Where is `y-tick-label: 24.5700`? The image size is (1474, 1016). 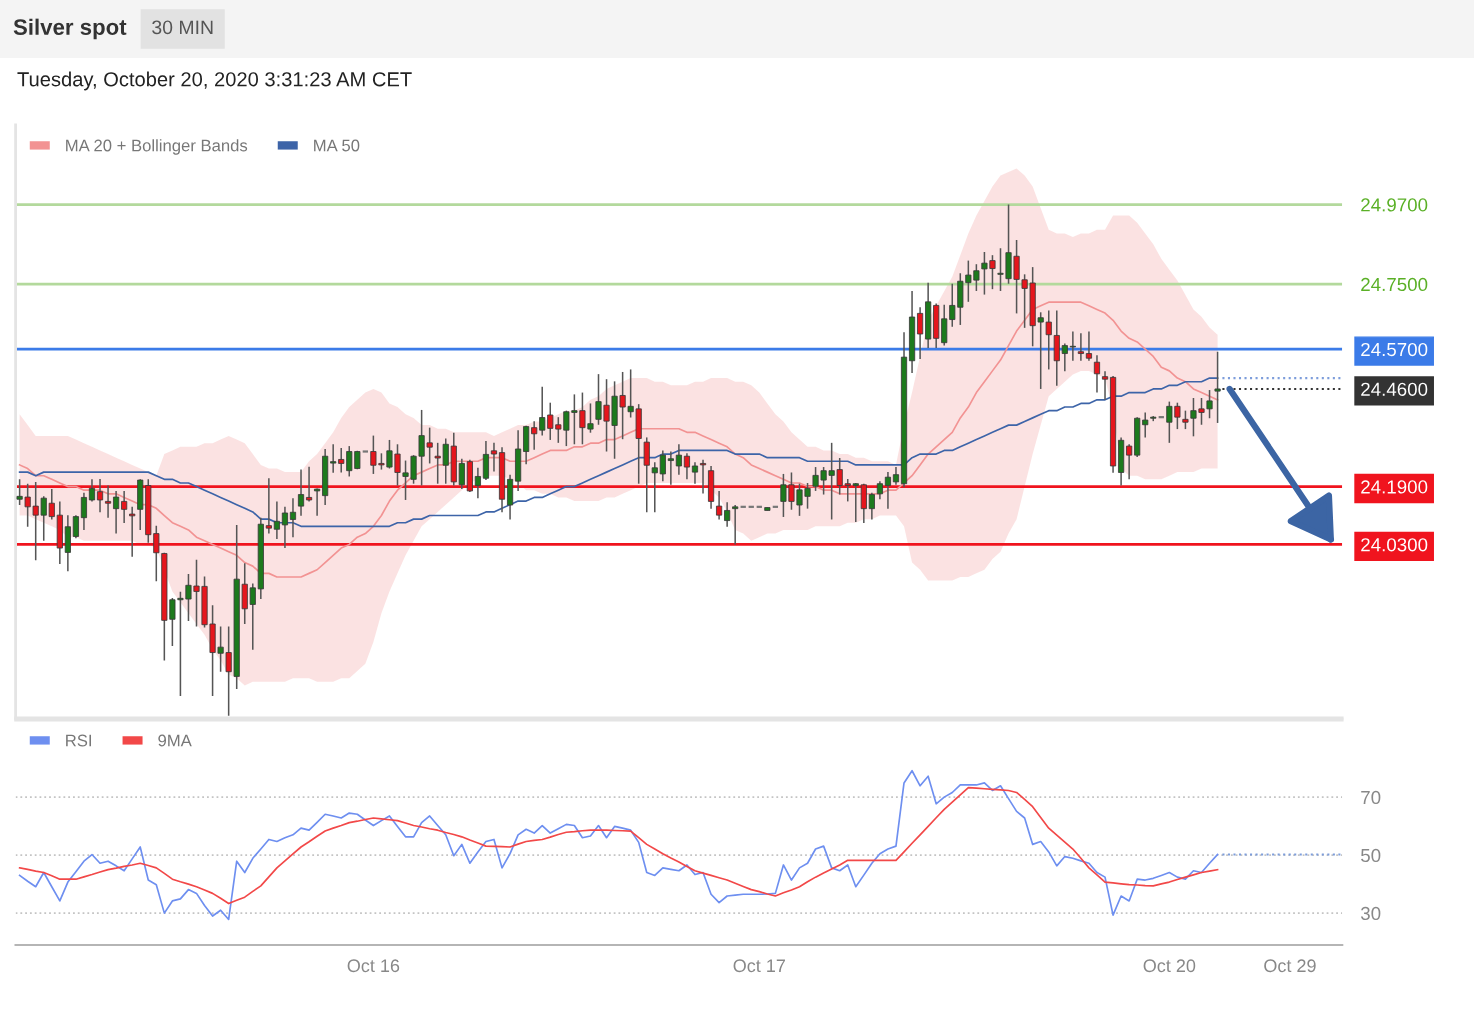 y-tick-label: 24.5700 is located at coordinates (1394, 349).